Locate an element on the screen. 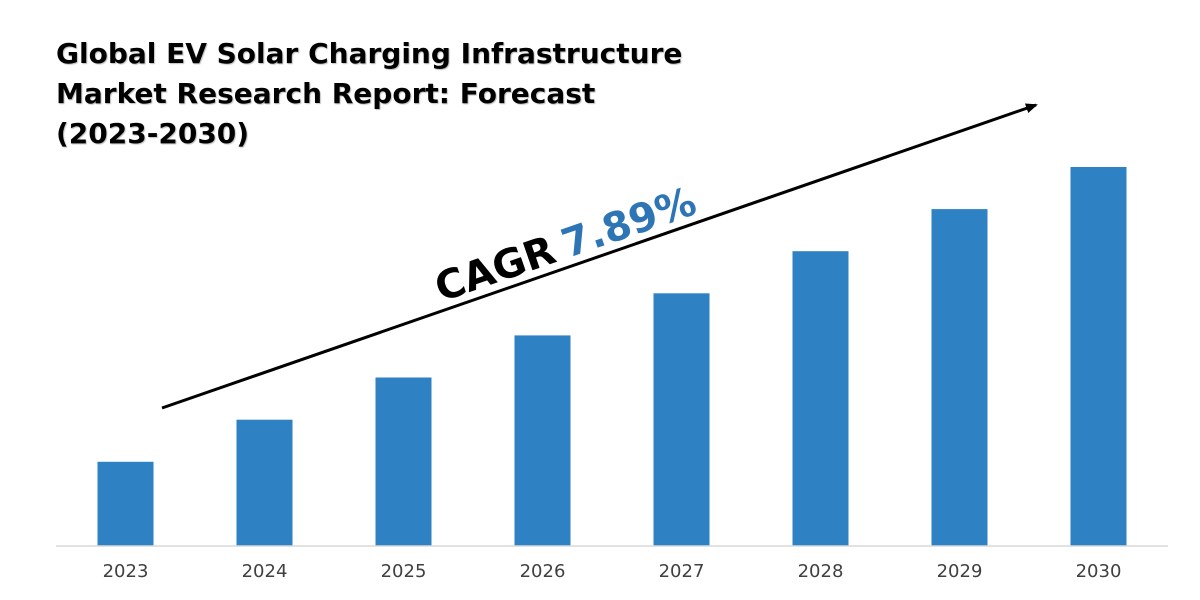 The width and height of the screenshot is (1200, 600). bar-2026 is located at coordinates (542, 440).